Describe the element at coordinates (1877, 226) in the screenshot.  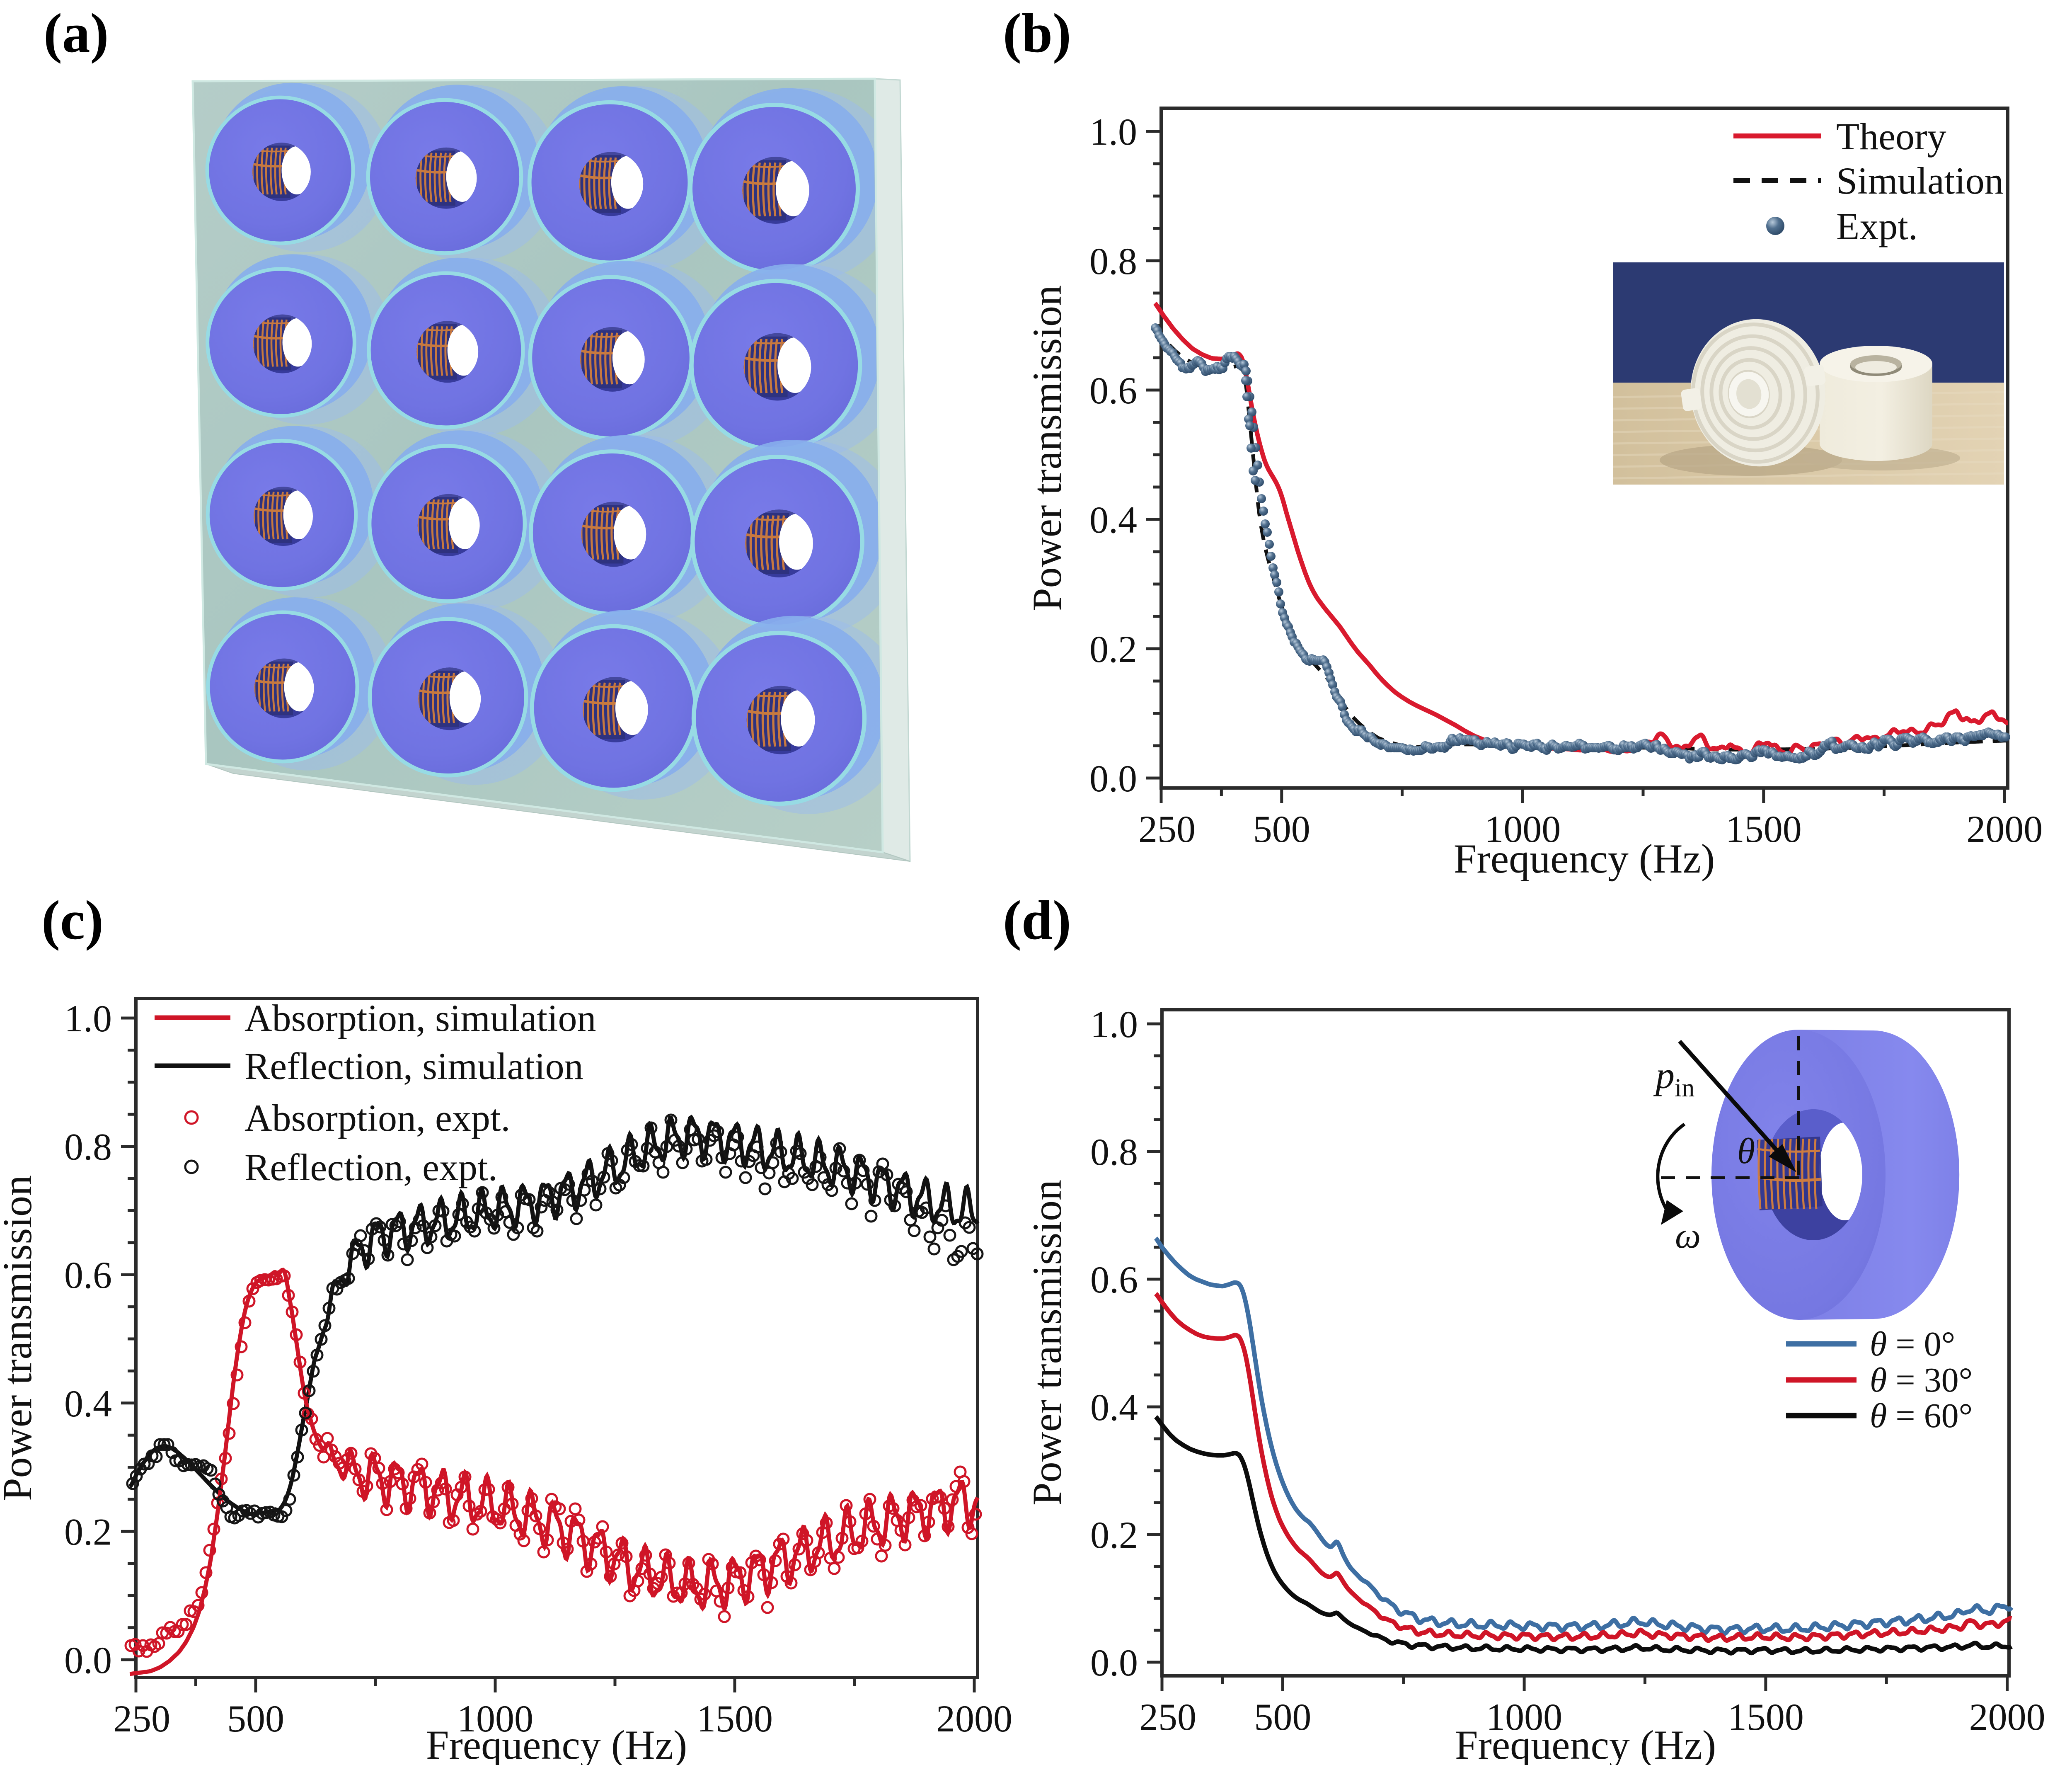
I see `svg-text: Expt.` at that location.